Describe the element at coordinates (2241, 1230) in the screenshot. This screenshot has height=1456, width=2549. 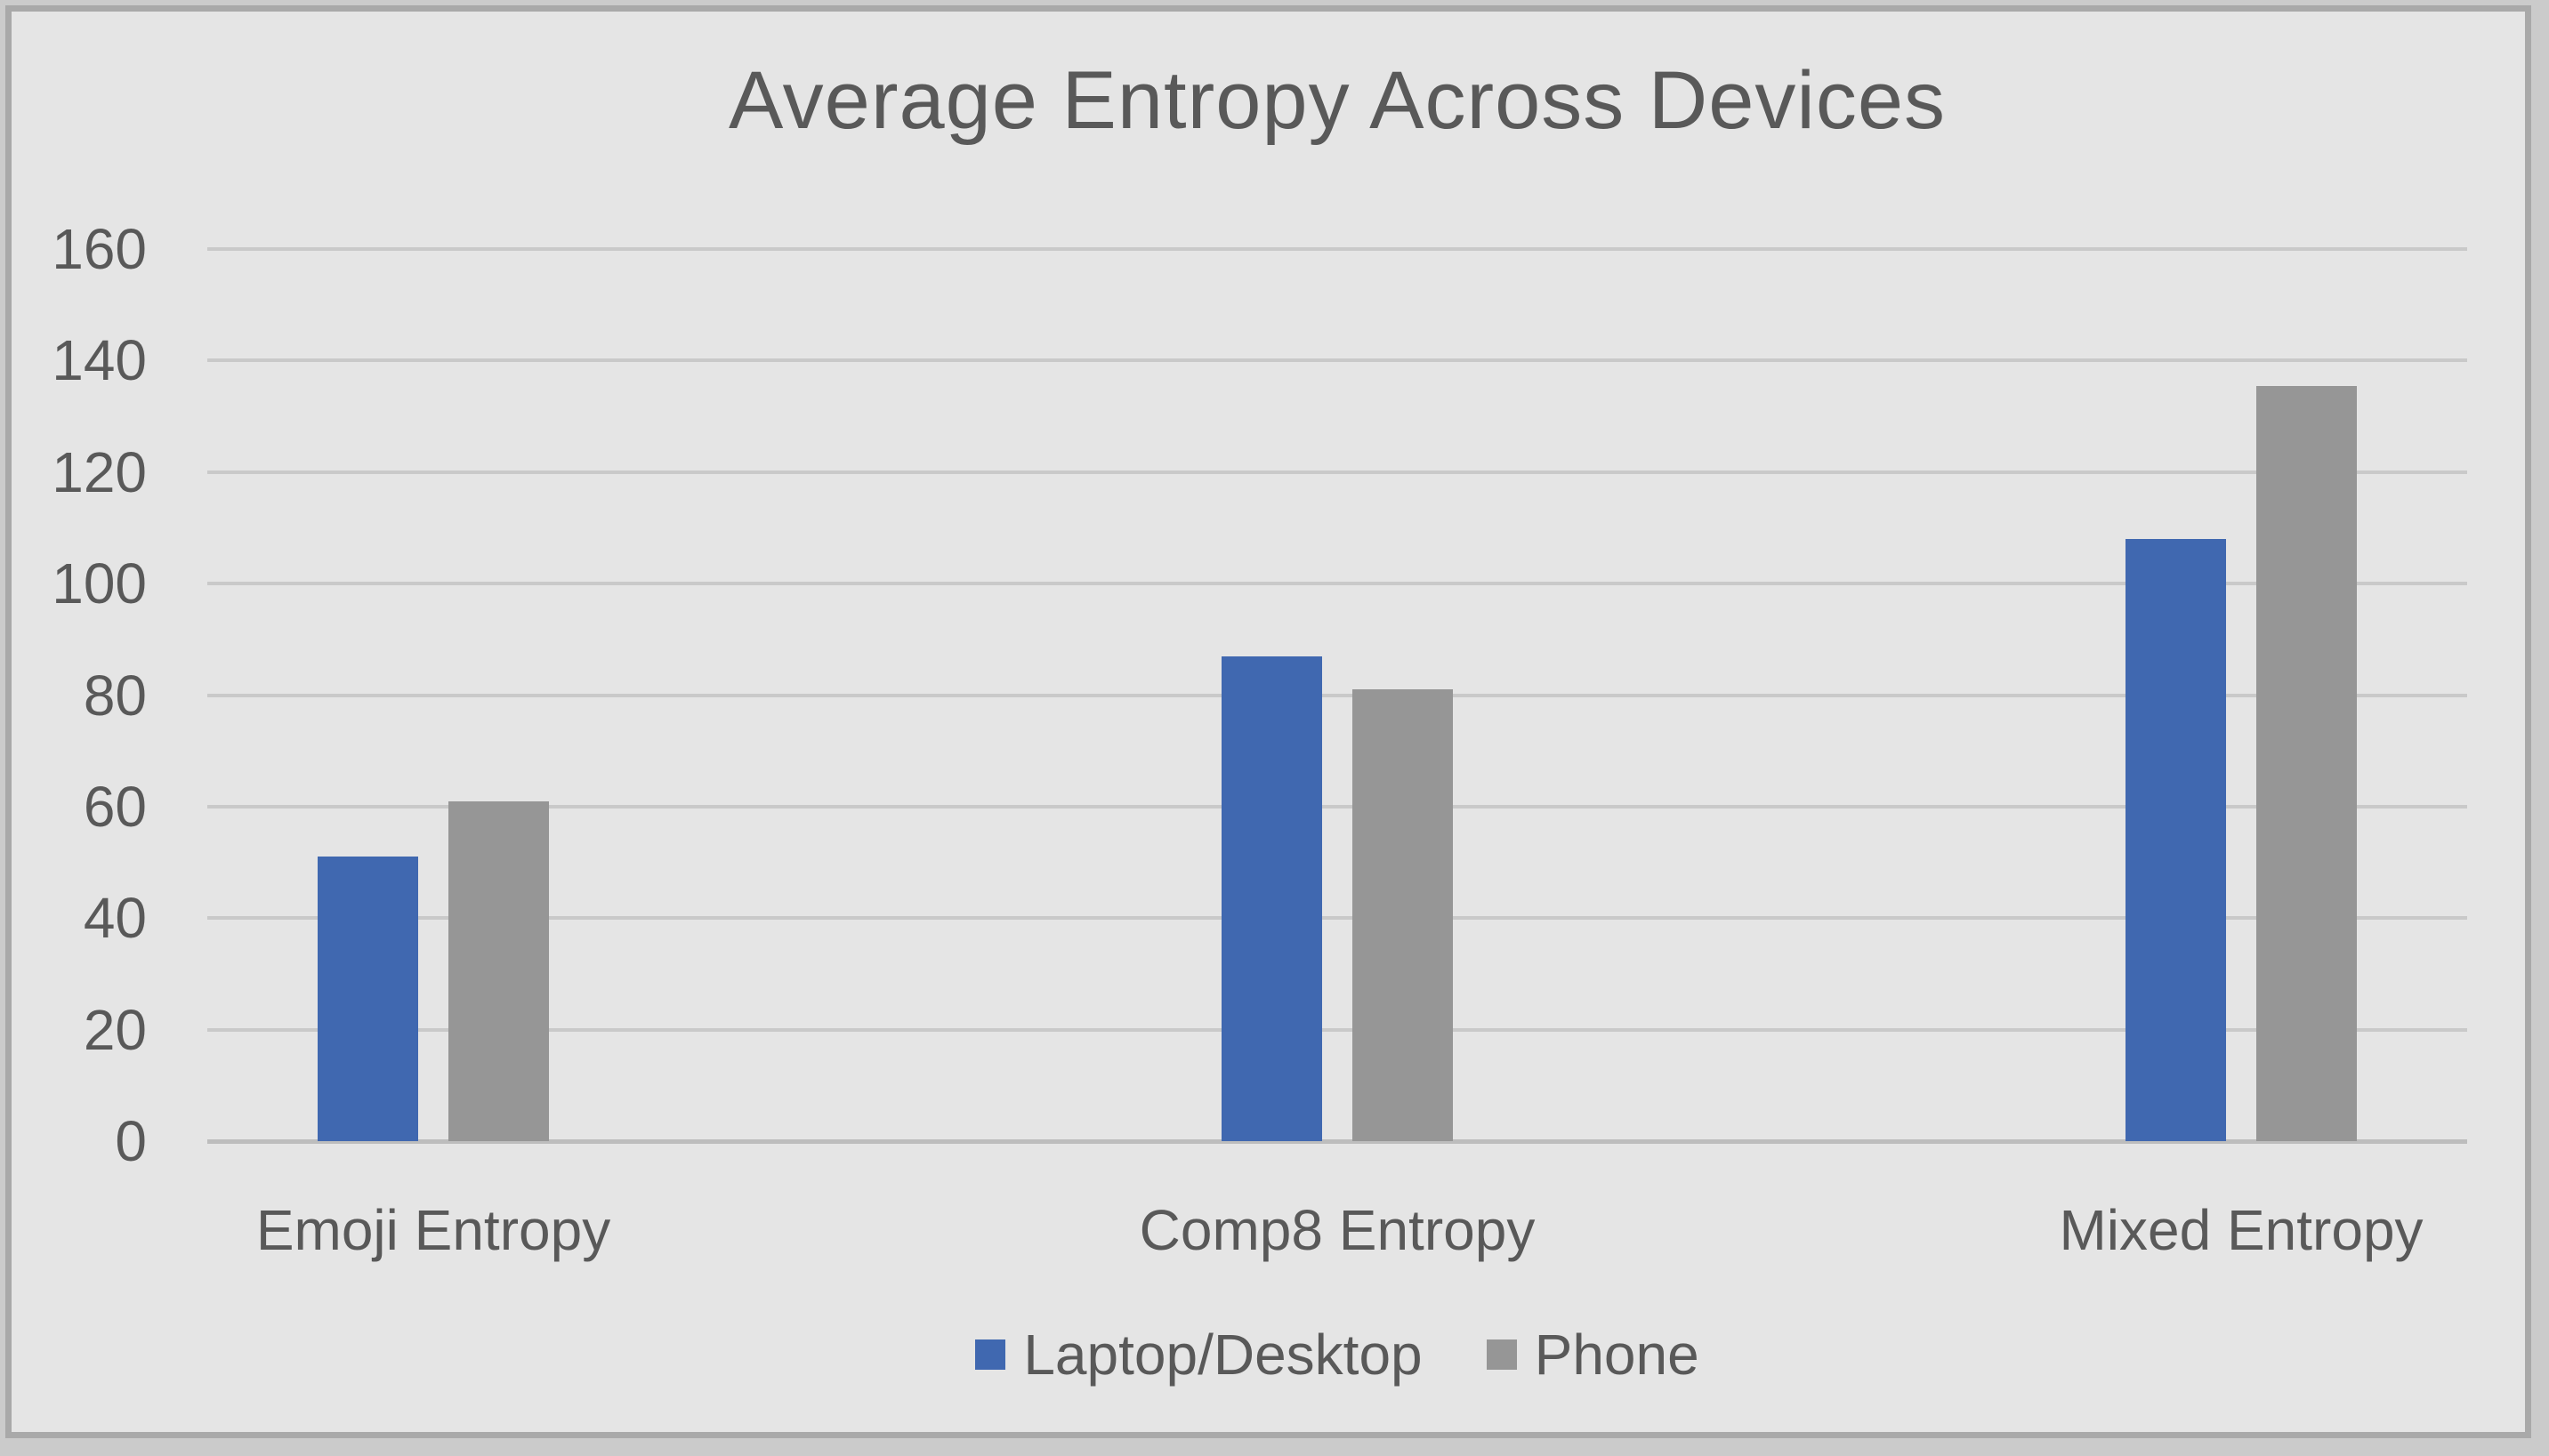
I see `category-label: Mixed Entropy` at that location.